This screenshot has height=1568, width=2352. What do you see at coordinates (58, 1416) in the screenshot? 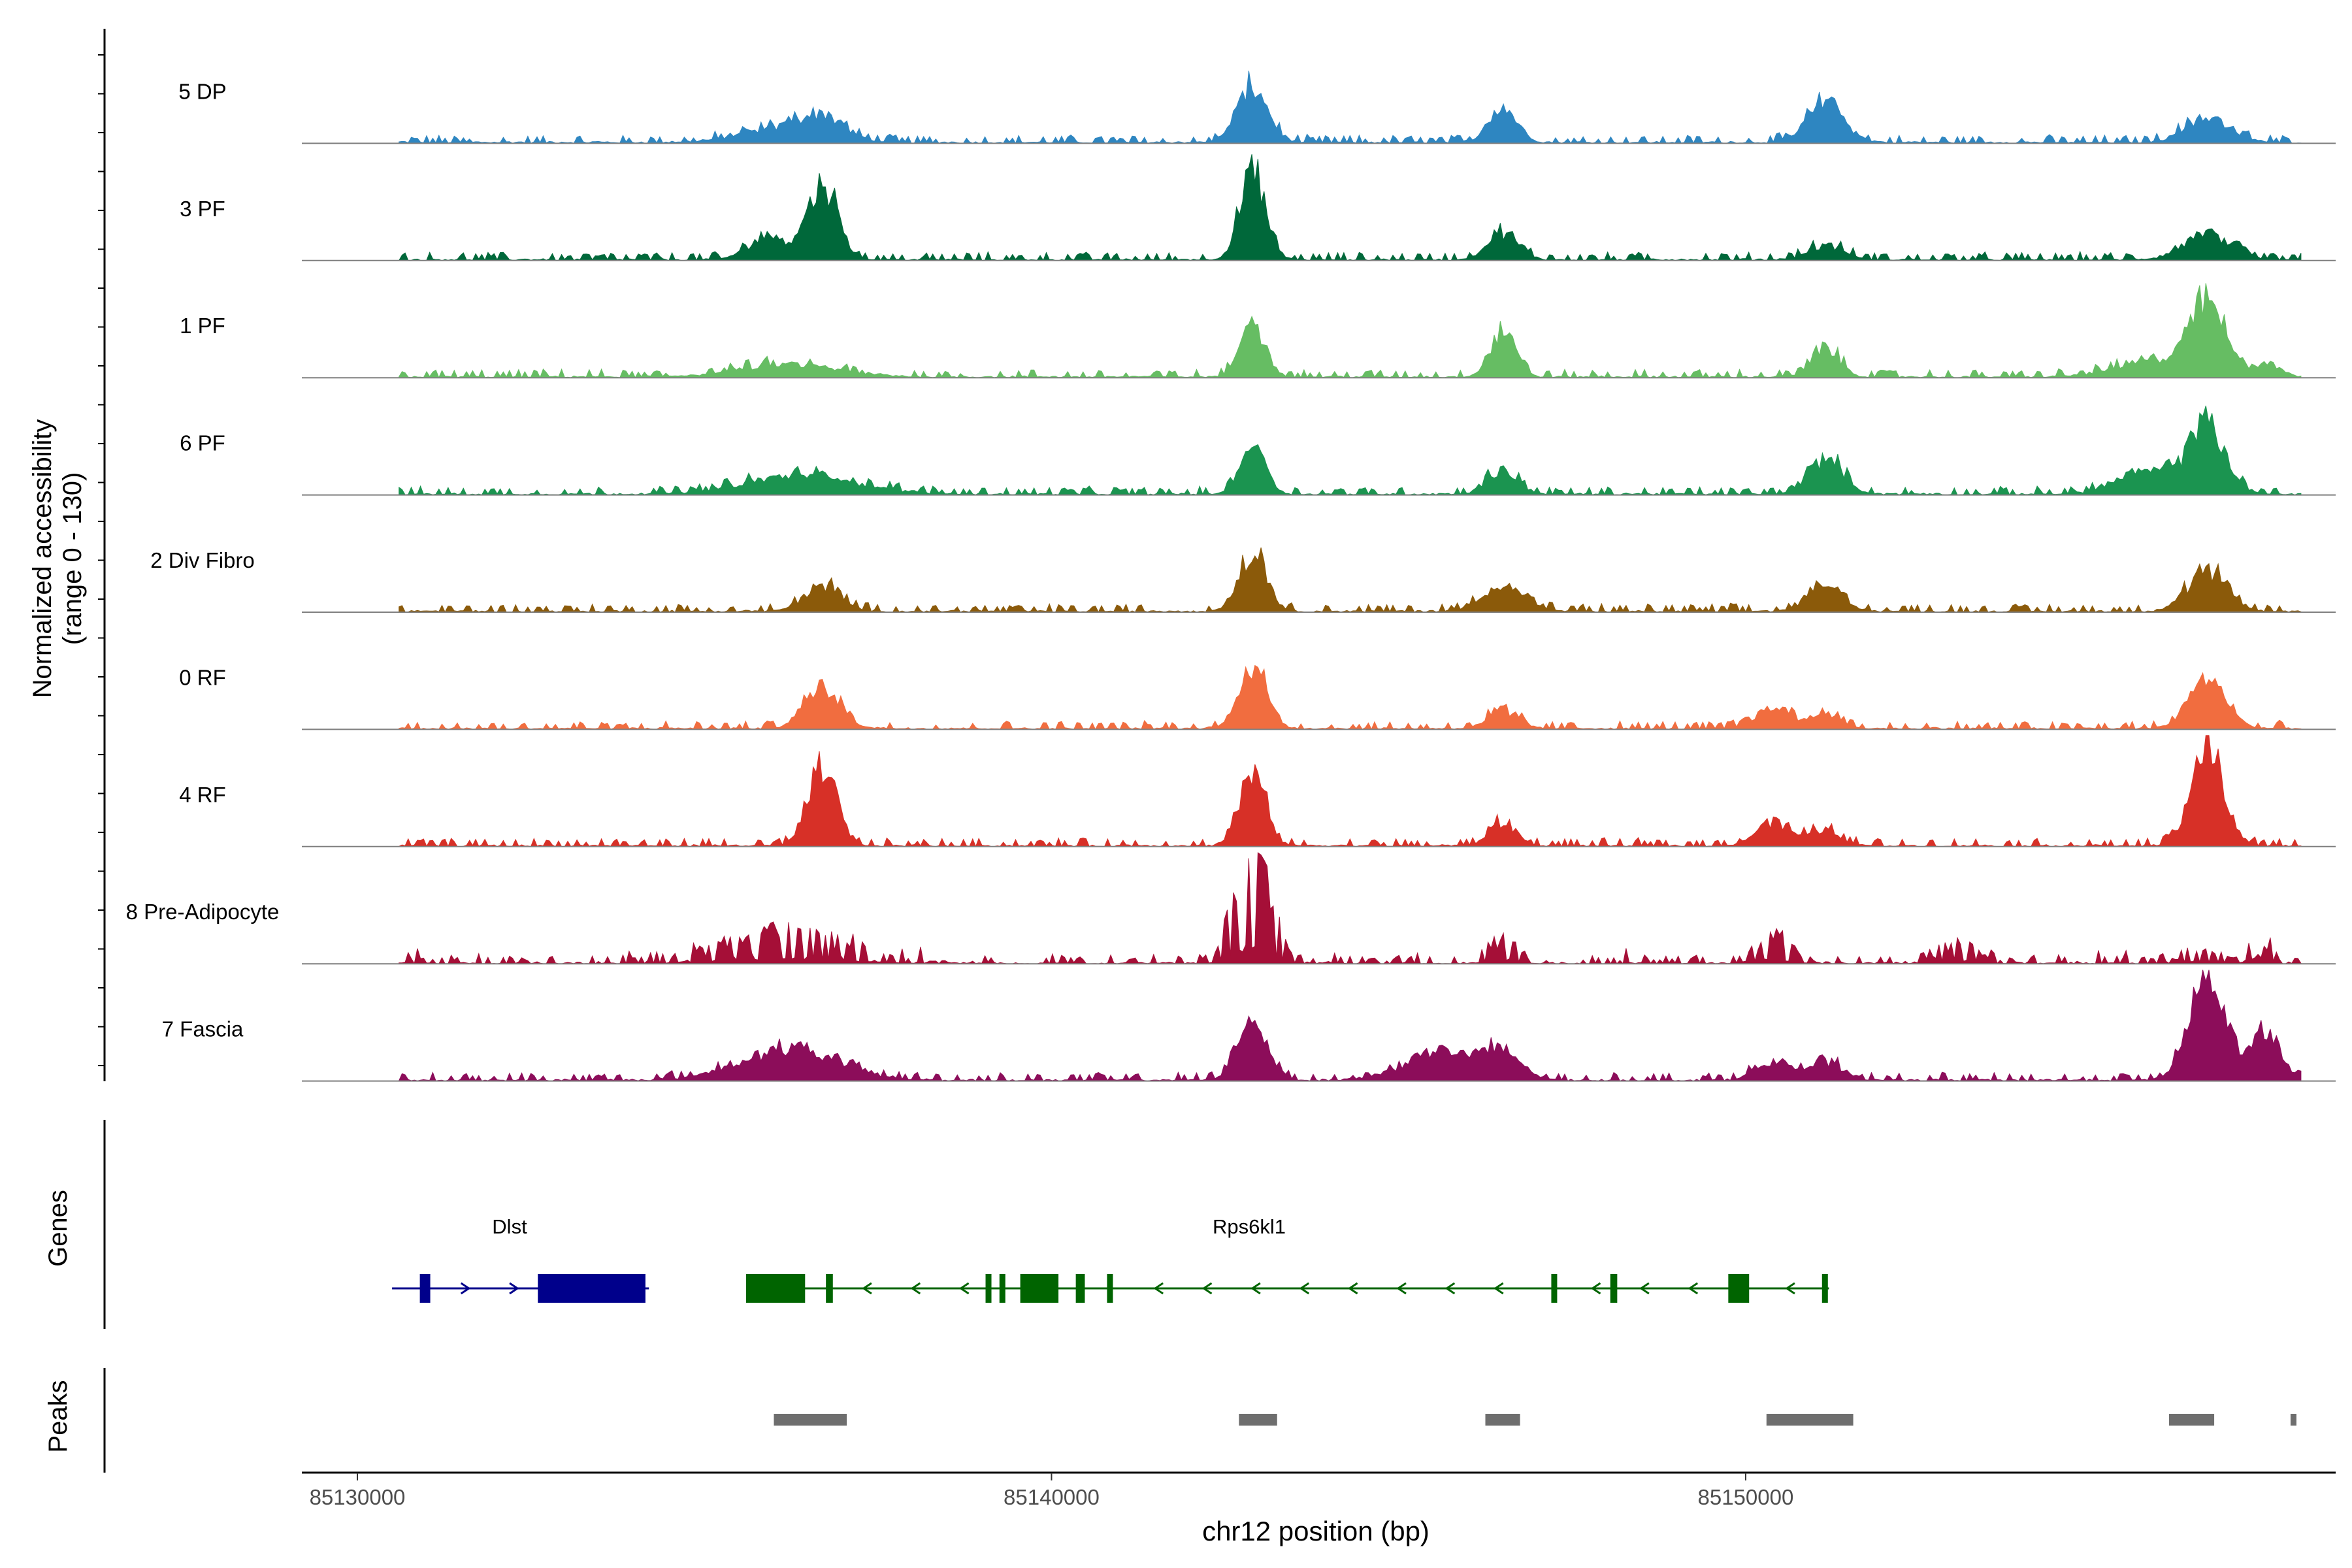
I see `peaks-axis-title: Peaks` at bounding box center [58, 1416].